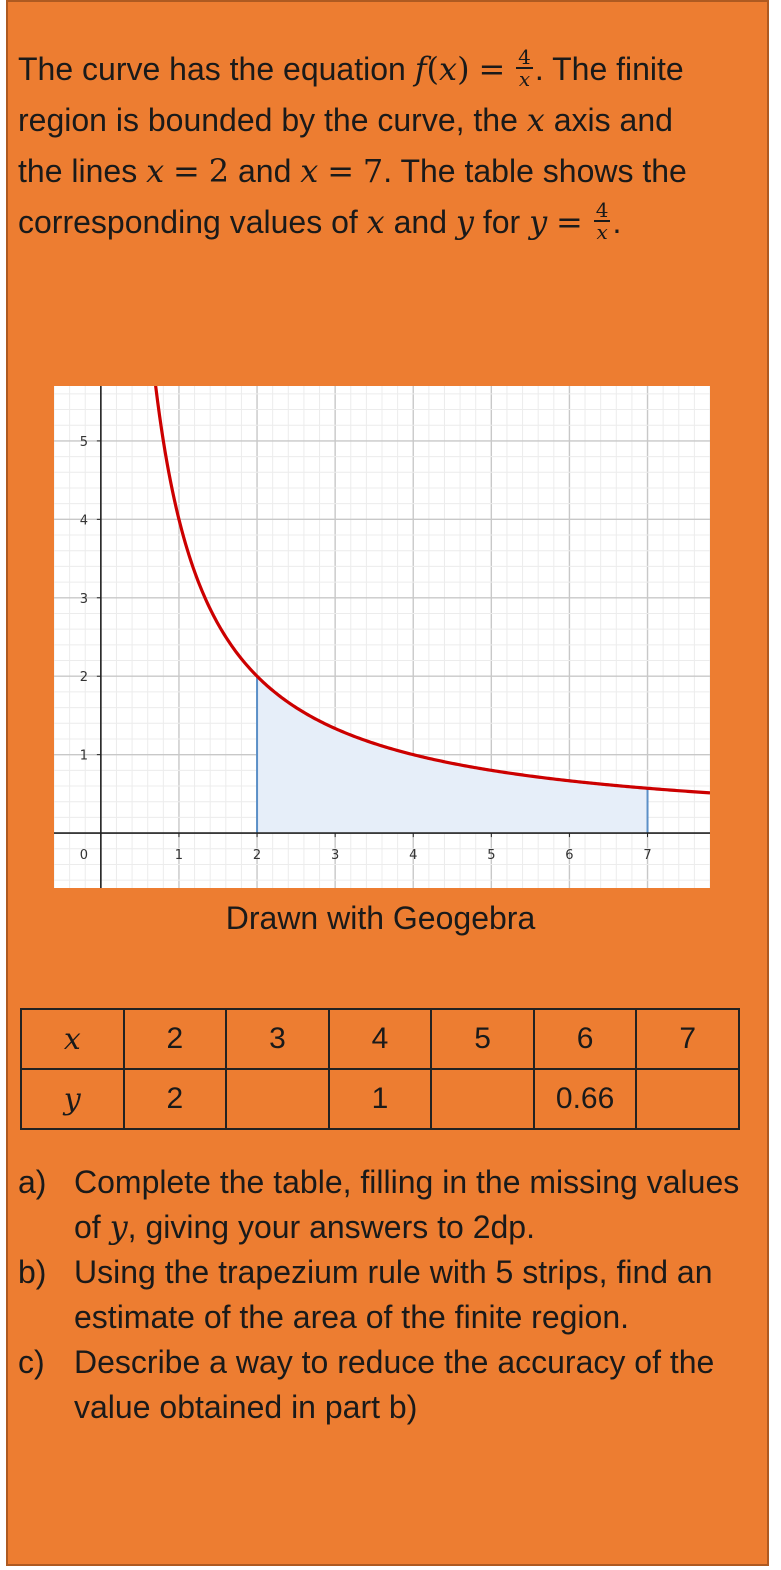  What do you see at coordinates (647, 855) in the screenshot?
I see `x-tick-label: 7` at bounding box center [647, 855].